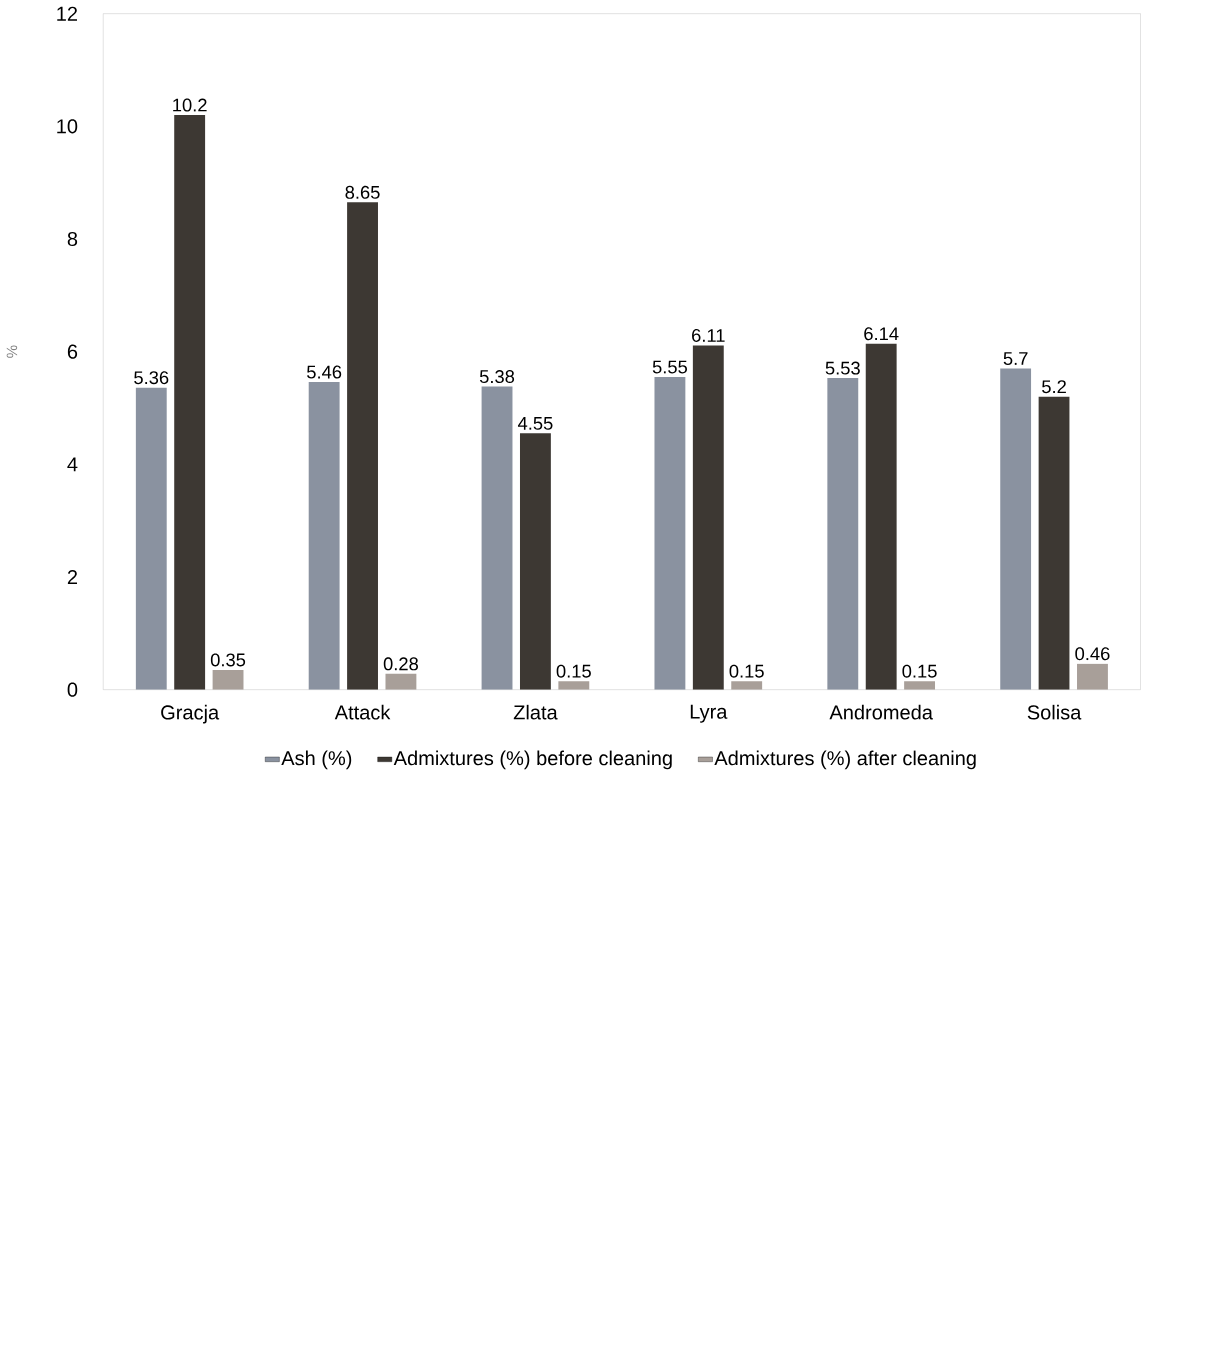 The height and width of the screenshot is (1360, 1218). What do you see at coordinates (72, 351) in the screenshot?
I see `y-tick-label: 6` at bounding box center [72, 351].